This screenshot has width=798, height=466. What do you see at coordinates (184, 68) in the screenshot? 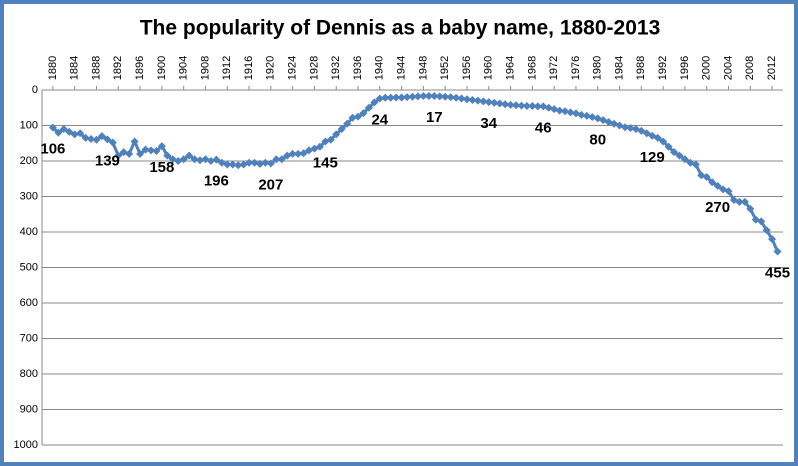
I see `x-tick-label: 1904` at bounding box center [184, 68].